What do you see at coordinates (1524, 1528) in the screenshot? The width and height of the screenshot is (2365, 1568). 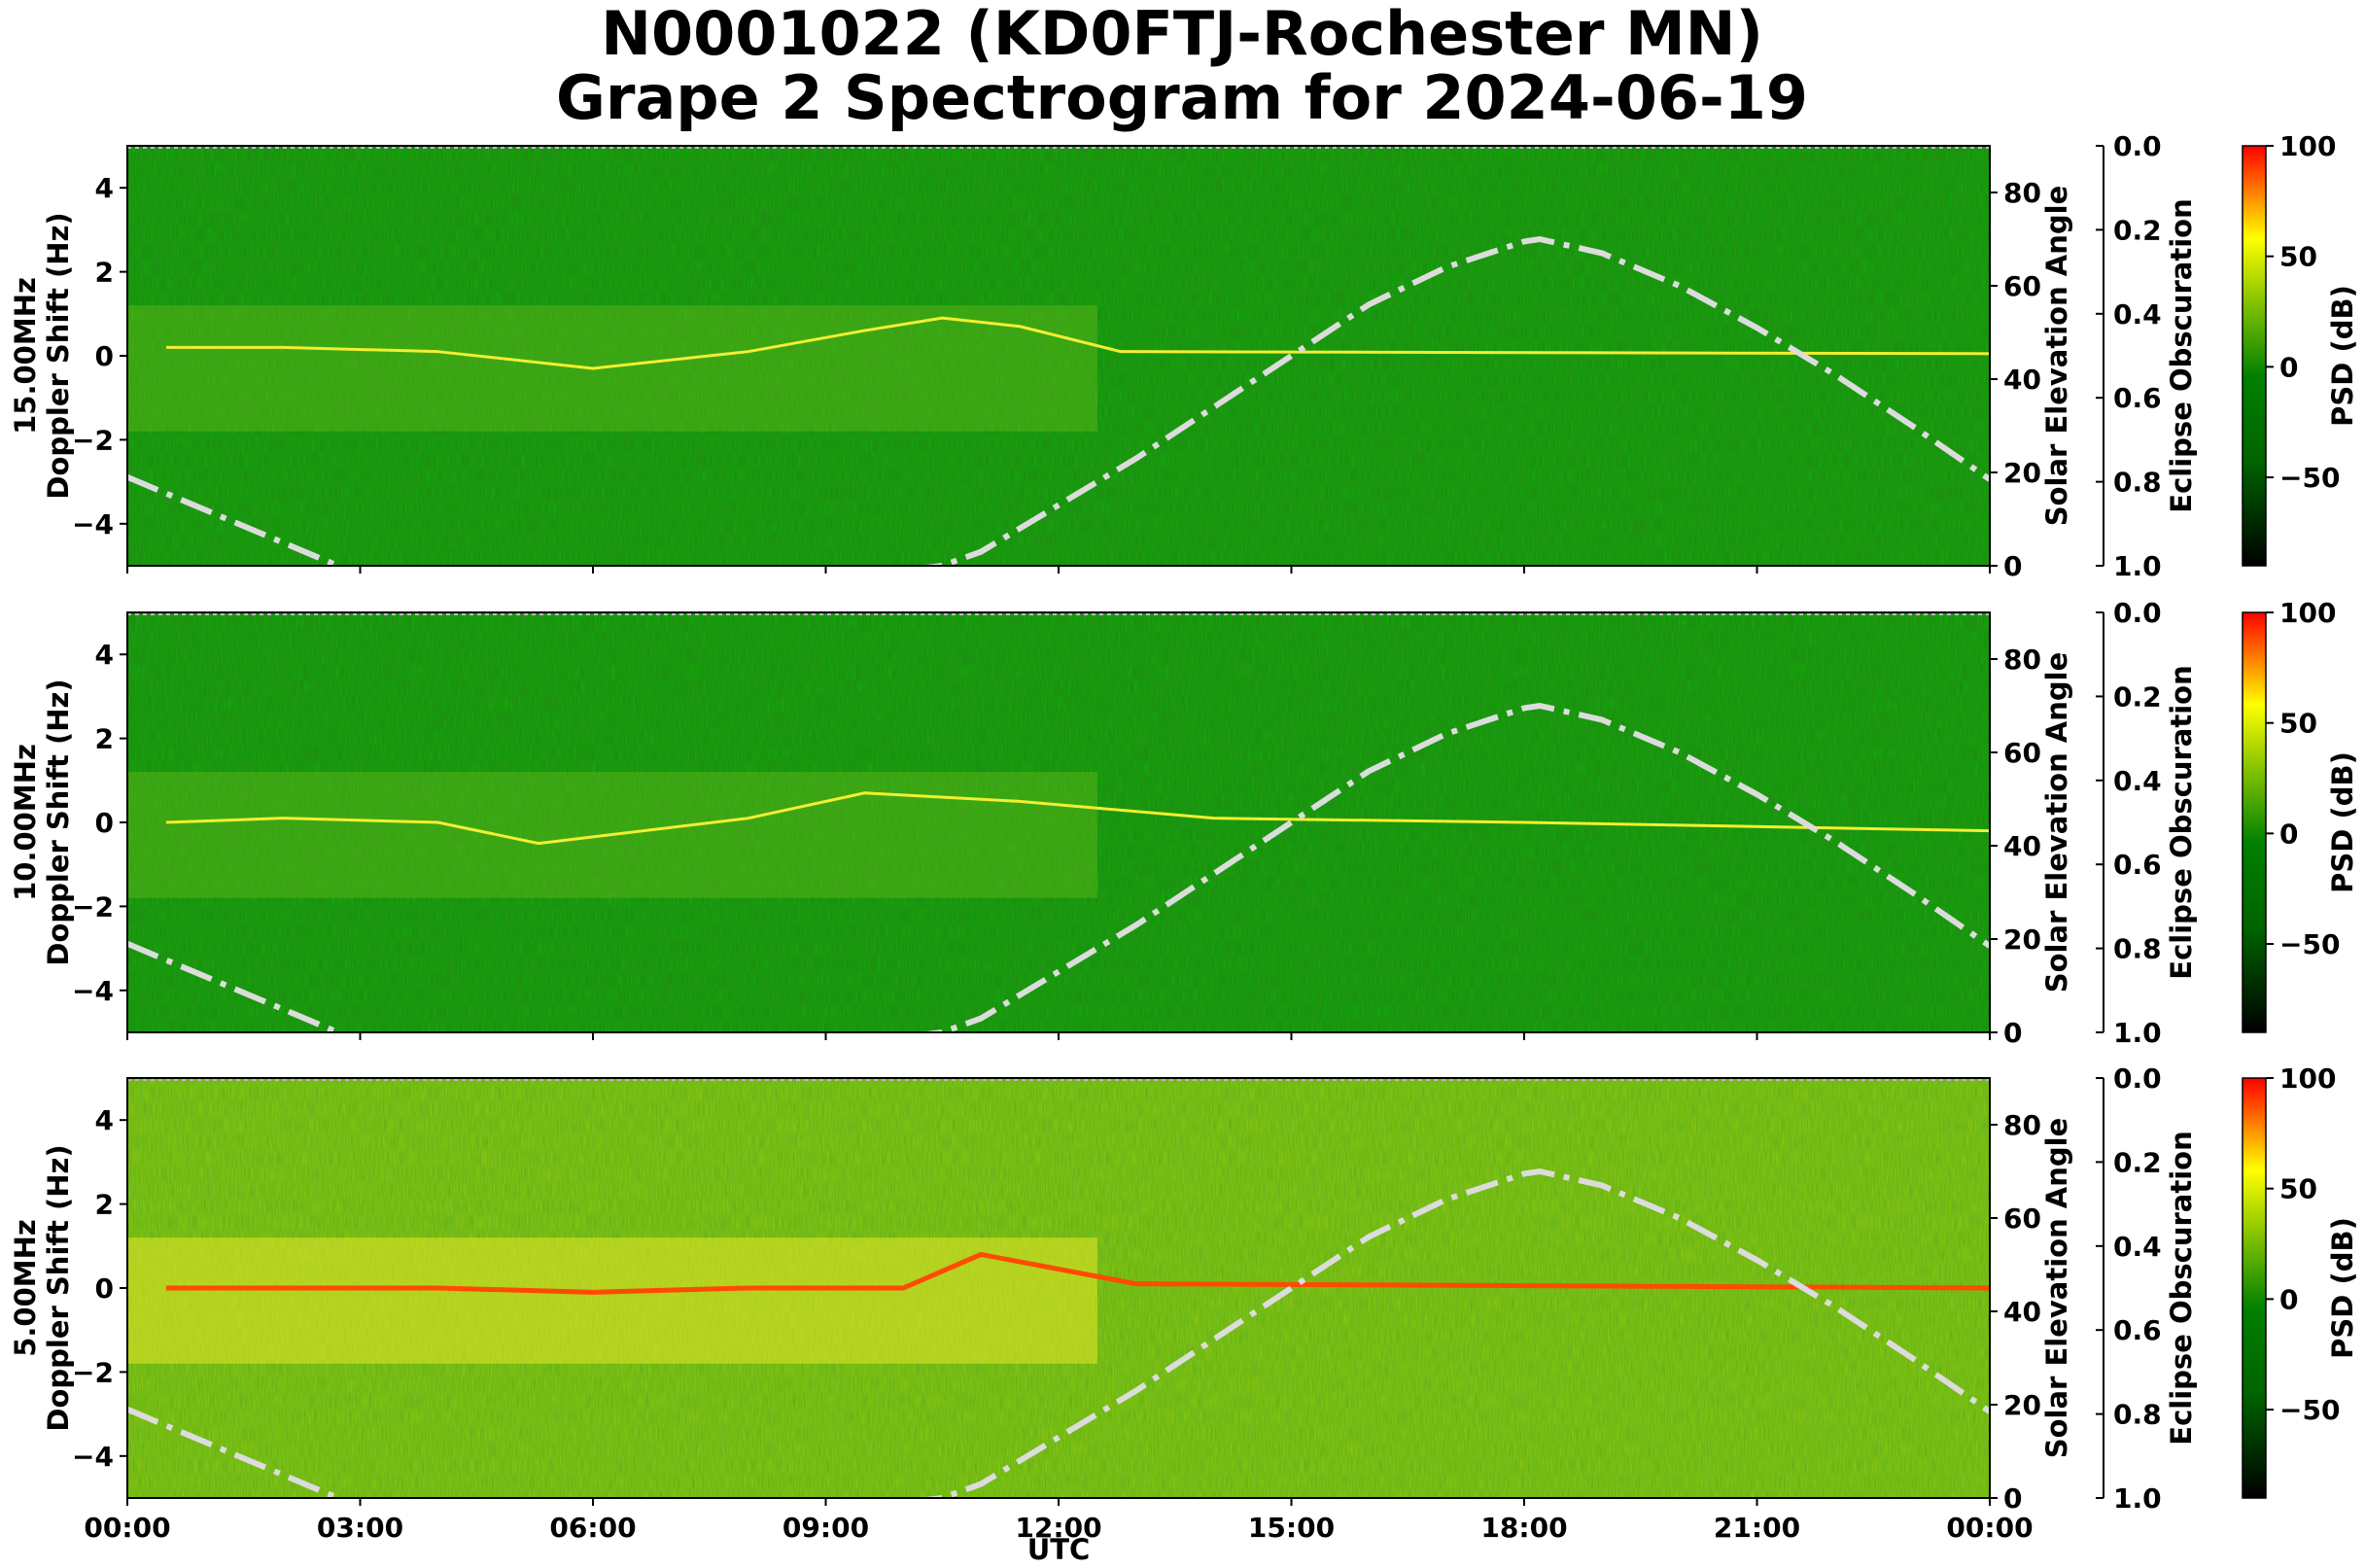 I see `x-tick-label: 18:00` at bounding box center [1524, 1528].